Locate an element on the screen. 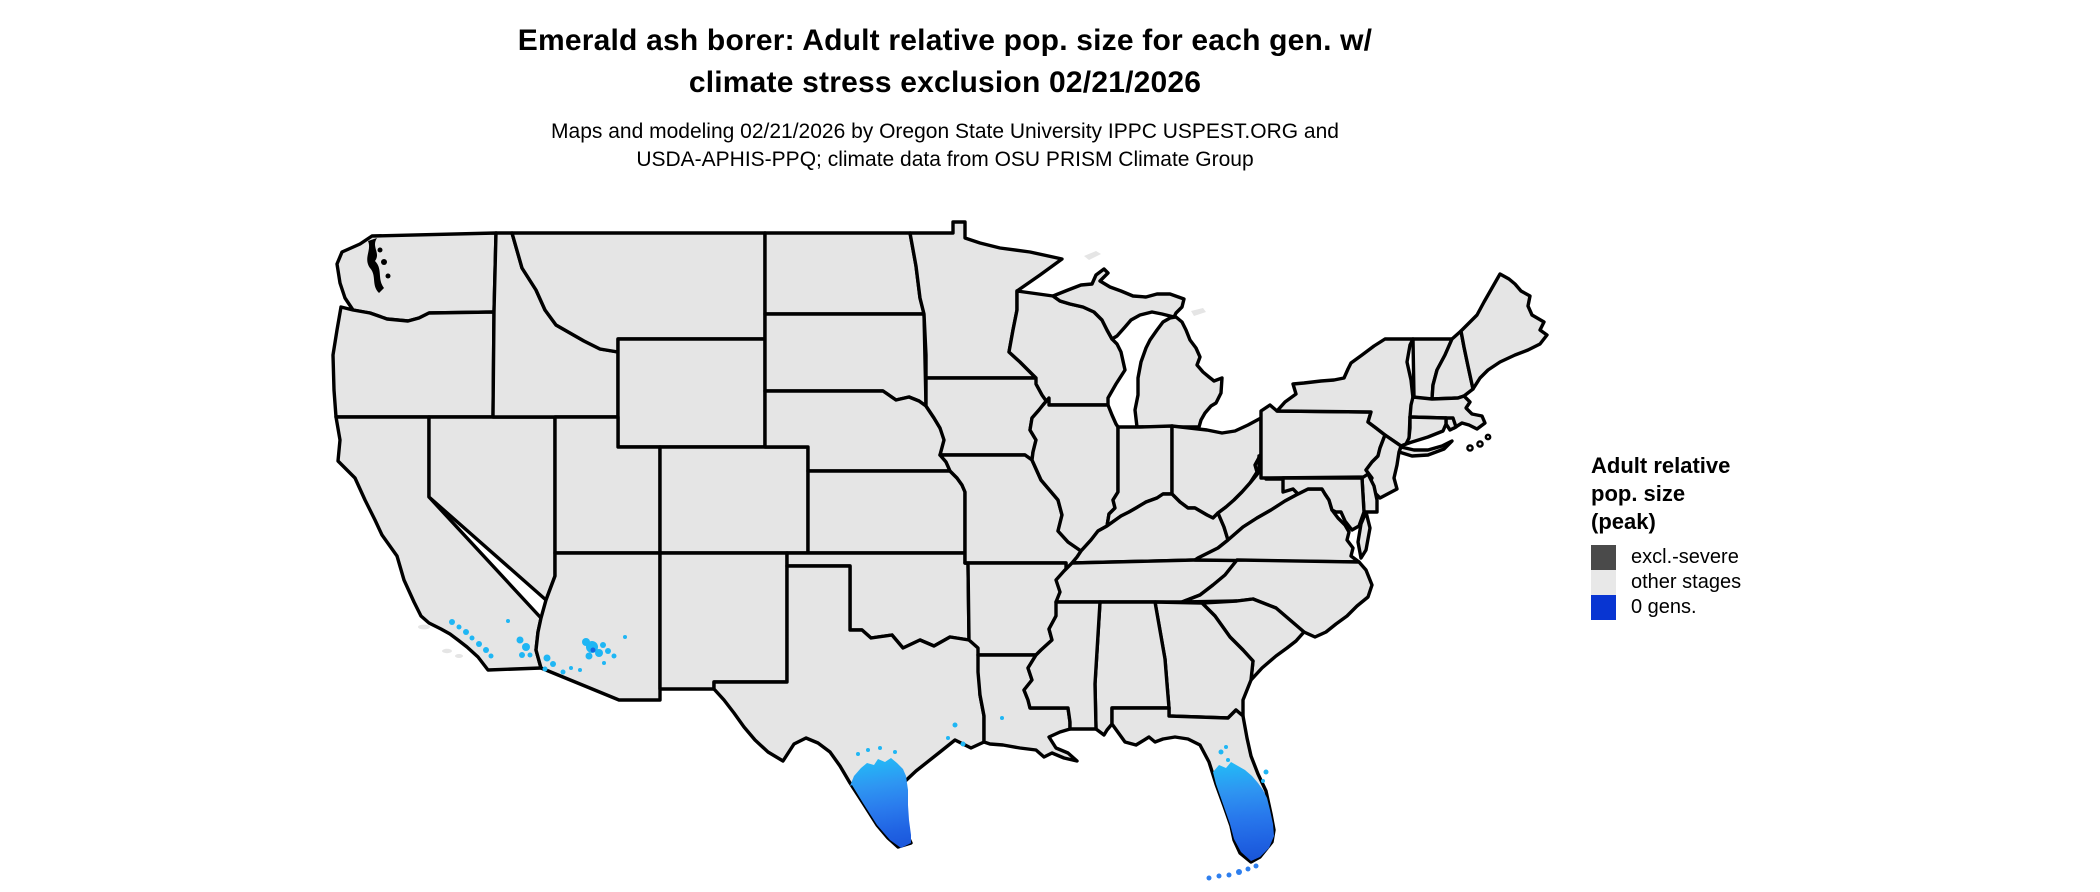 Image resolution: width=2100 pixels, height=892 pixels. state-virginia is located at coordinates (1277, 525).